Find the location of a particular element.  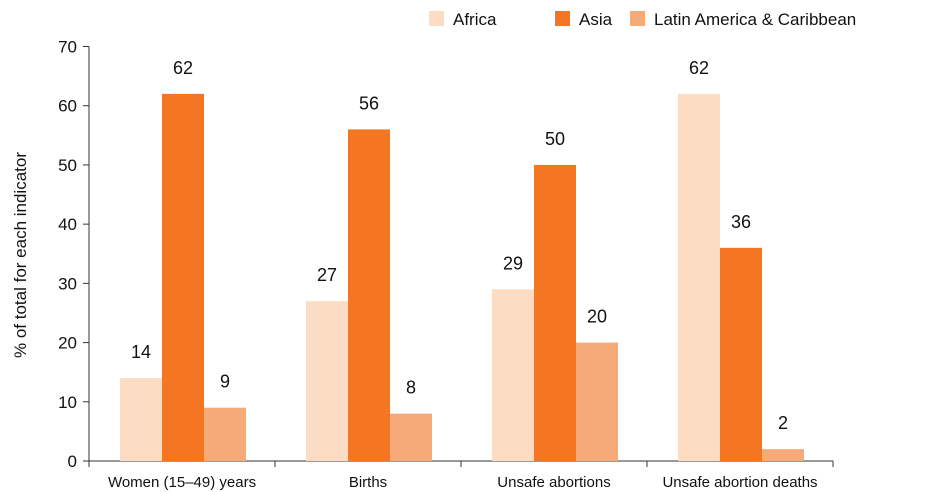

legend-label: Africa is located at coordinates (475, 19).